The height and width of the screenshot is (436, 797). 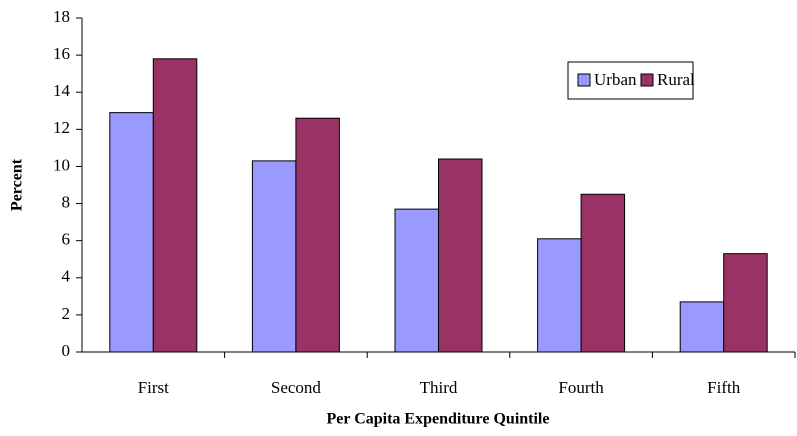 What do you see at coordinates (676, 79) in the screenshot?
I see `legend-label: Rural` at bounding box center [676, 79].